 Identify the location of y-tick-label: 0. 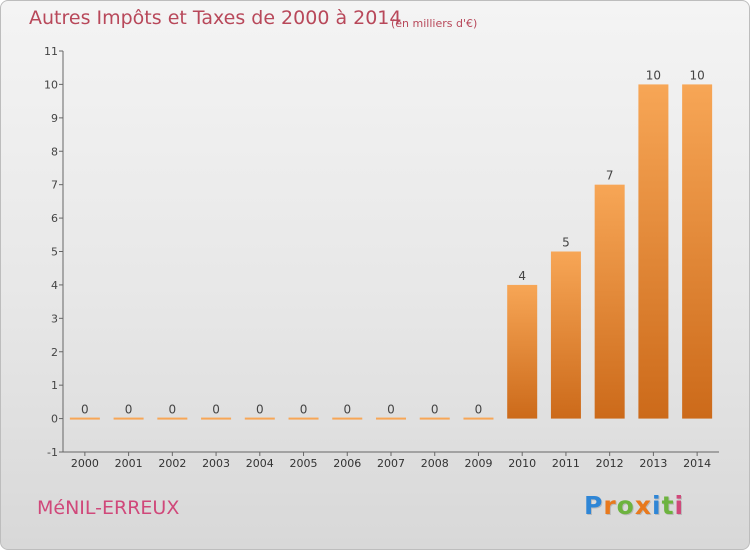
(54, 419).